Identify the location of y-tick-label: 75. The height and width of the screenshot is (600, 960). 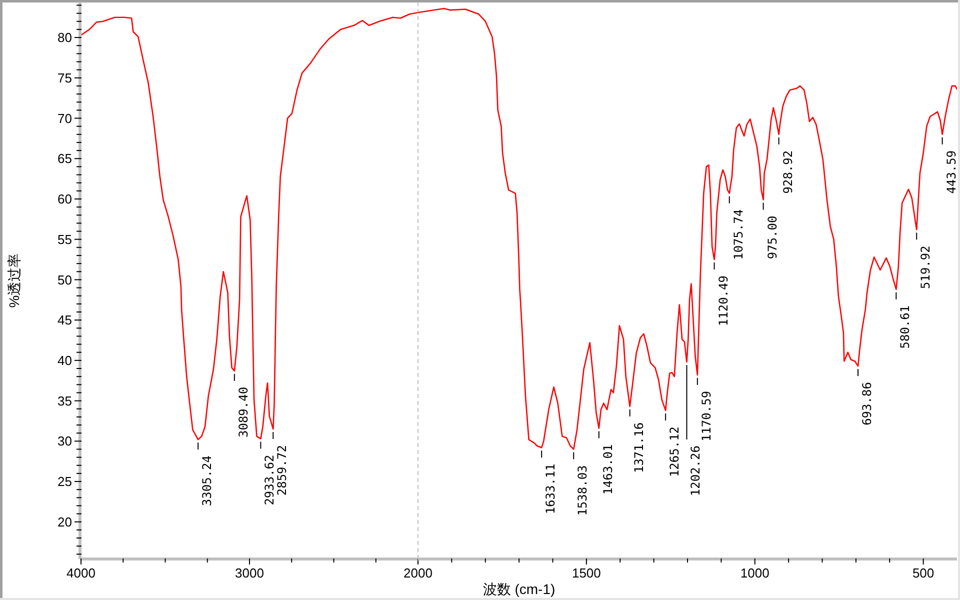
(65, 78).